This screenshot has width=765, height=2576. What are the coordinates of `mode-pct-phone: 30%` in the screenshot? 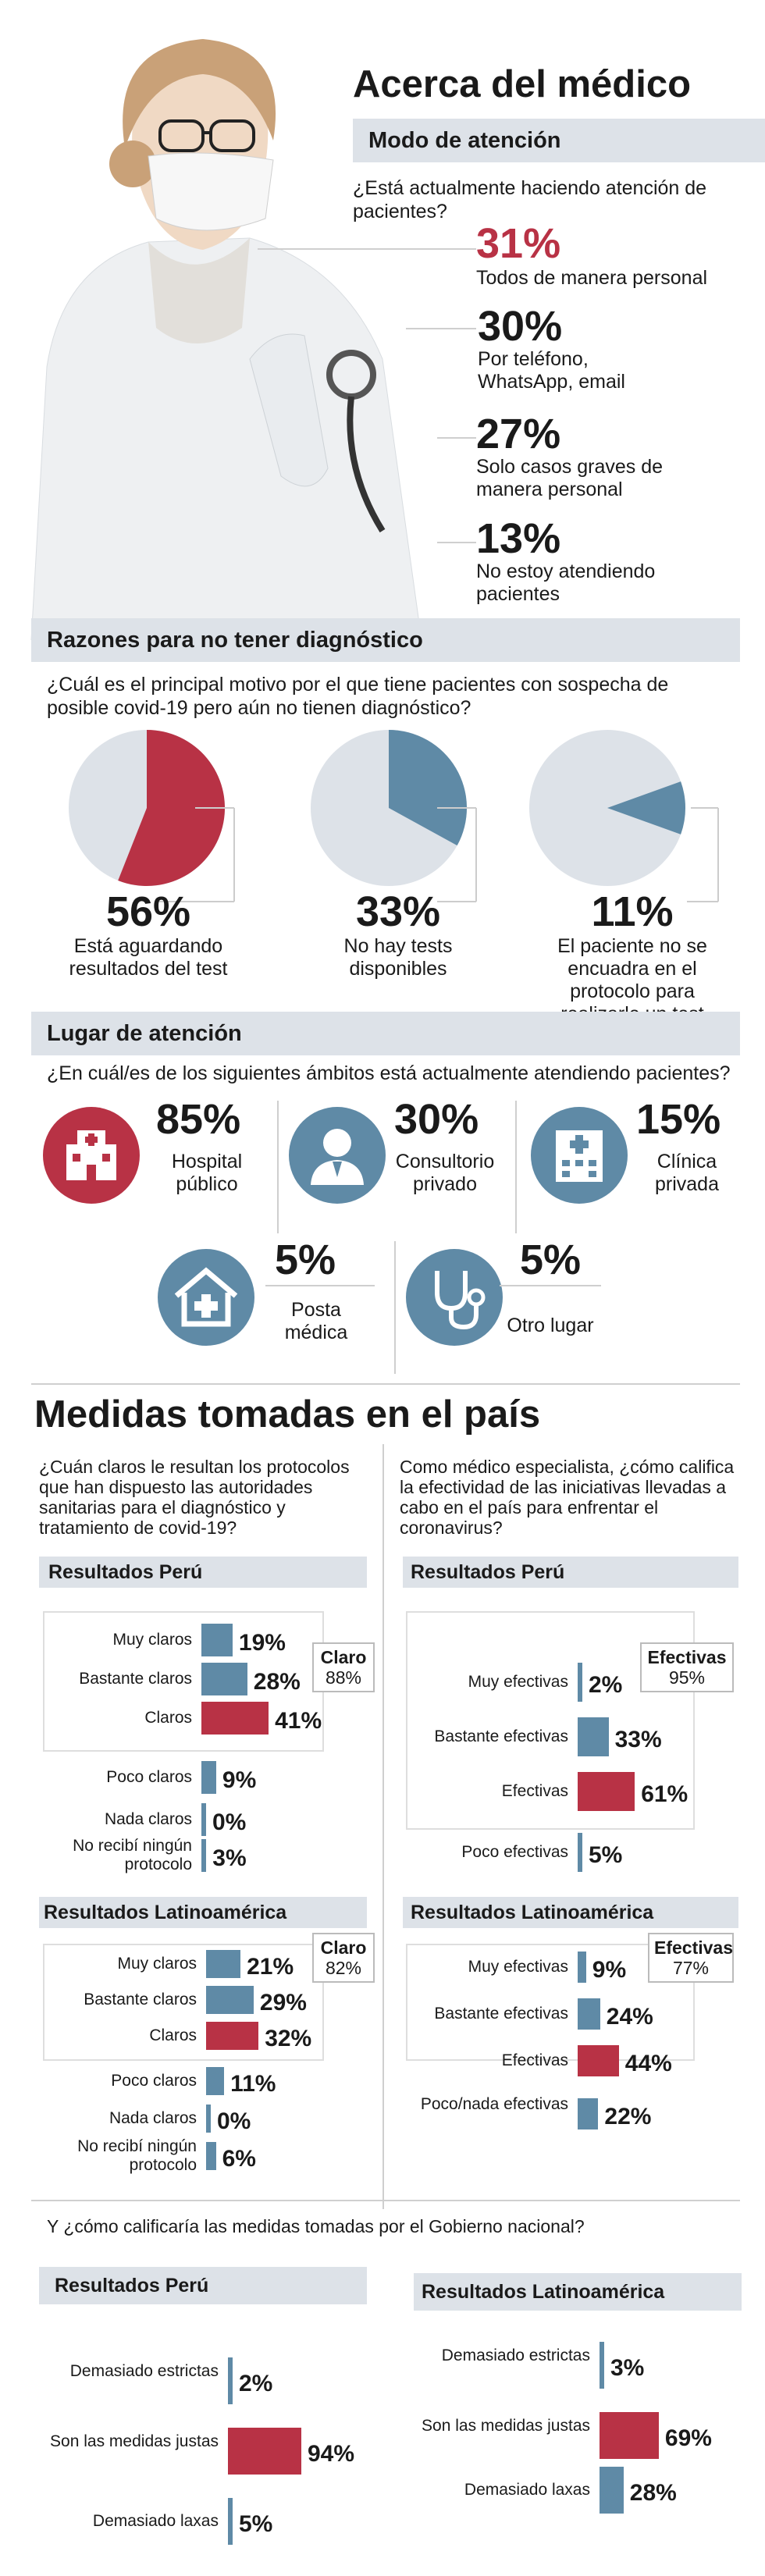 It's located at (520, 326).